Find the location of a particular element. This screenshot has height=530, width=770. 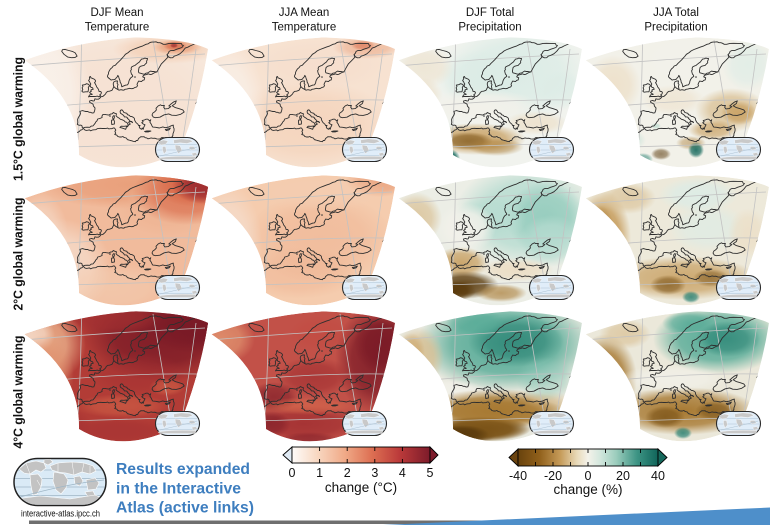

svg-text: in the Interactive is located at coordinates (178, 489).